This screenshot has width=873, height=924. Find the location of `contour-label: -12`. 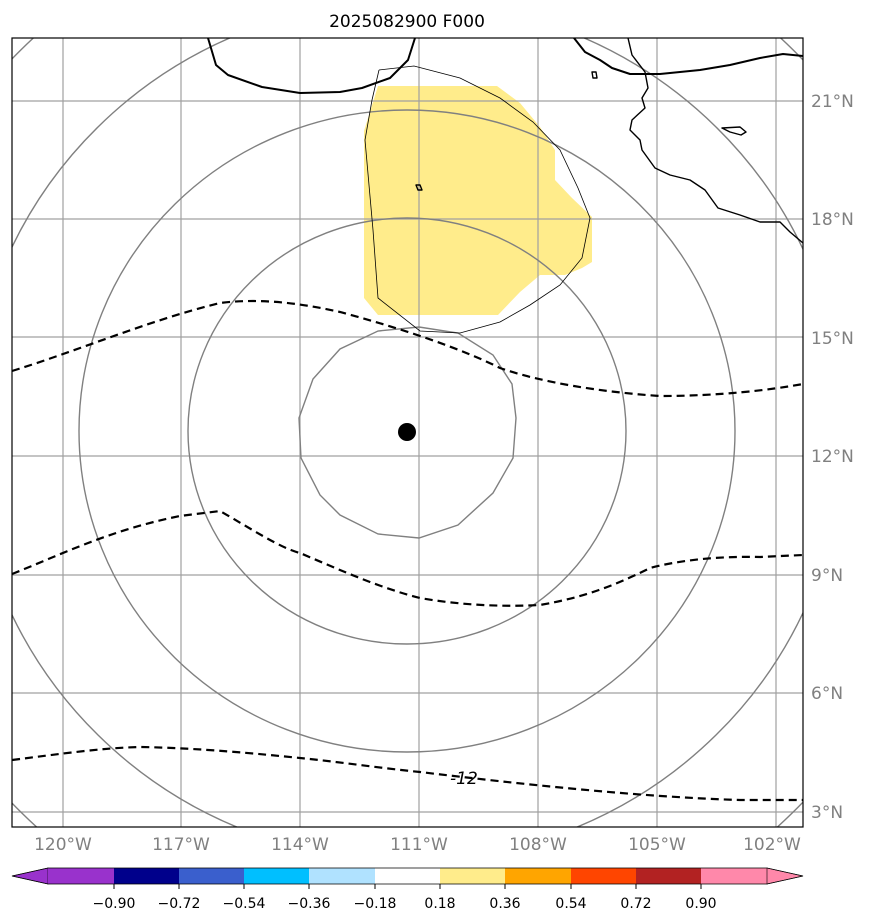

contour-label: -12 is located at coordinates (464, 779).